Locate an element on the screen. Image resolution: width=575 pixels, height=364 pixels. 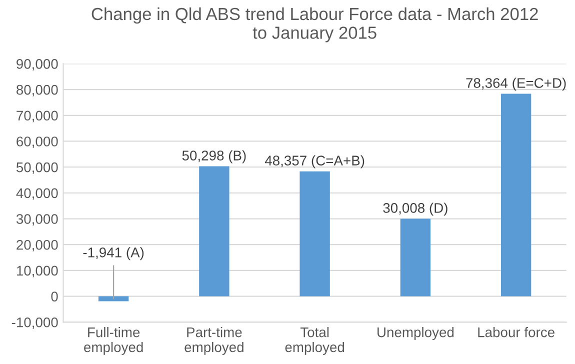
y-tick-label: -10,000 is located at coordinates (35, 323).